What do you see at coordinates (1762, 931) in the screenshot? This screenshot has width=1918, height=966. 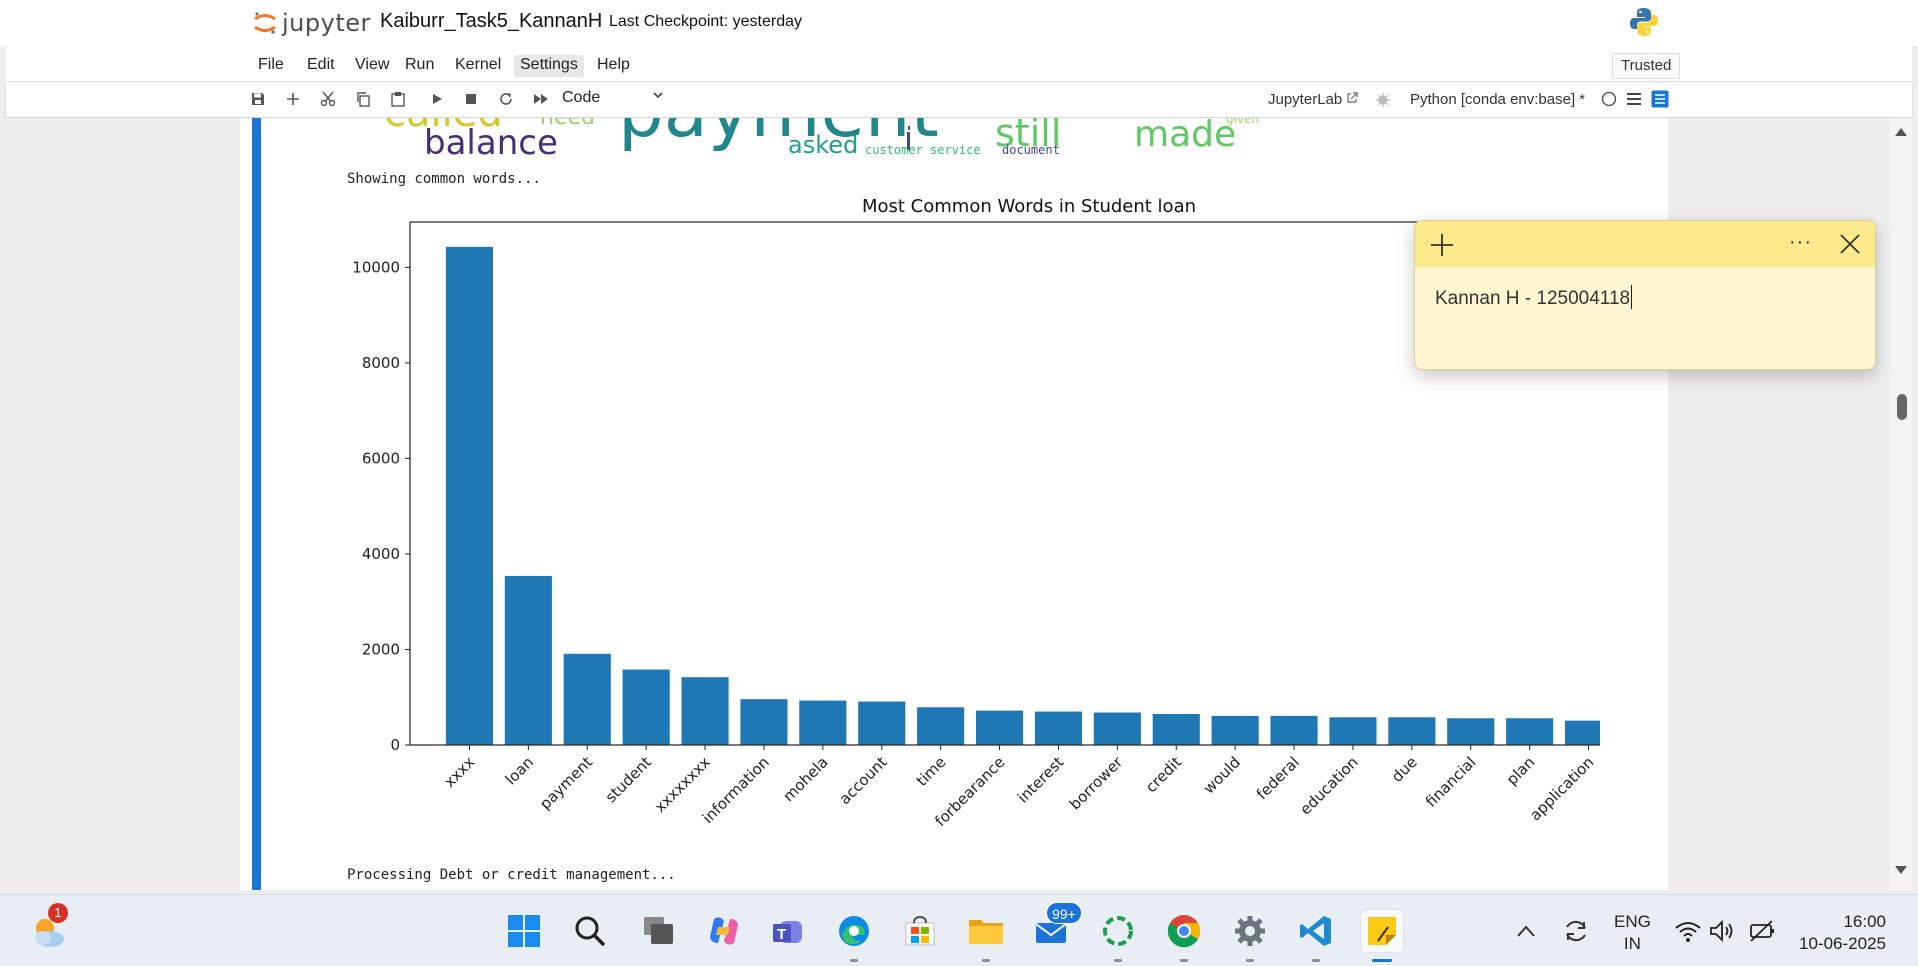 I see `battery-charging-icon` at bounding box center [1762, 931].